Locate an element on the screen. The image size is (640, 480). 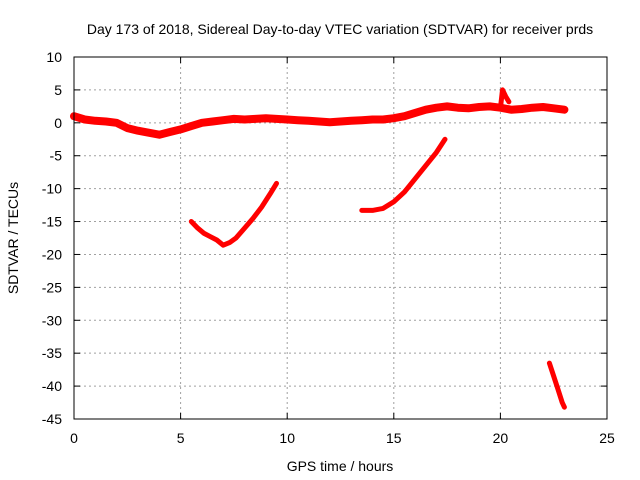
x-tick-label: 25 is located at coordinates (607, 438).